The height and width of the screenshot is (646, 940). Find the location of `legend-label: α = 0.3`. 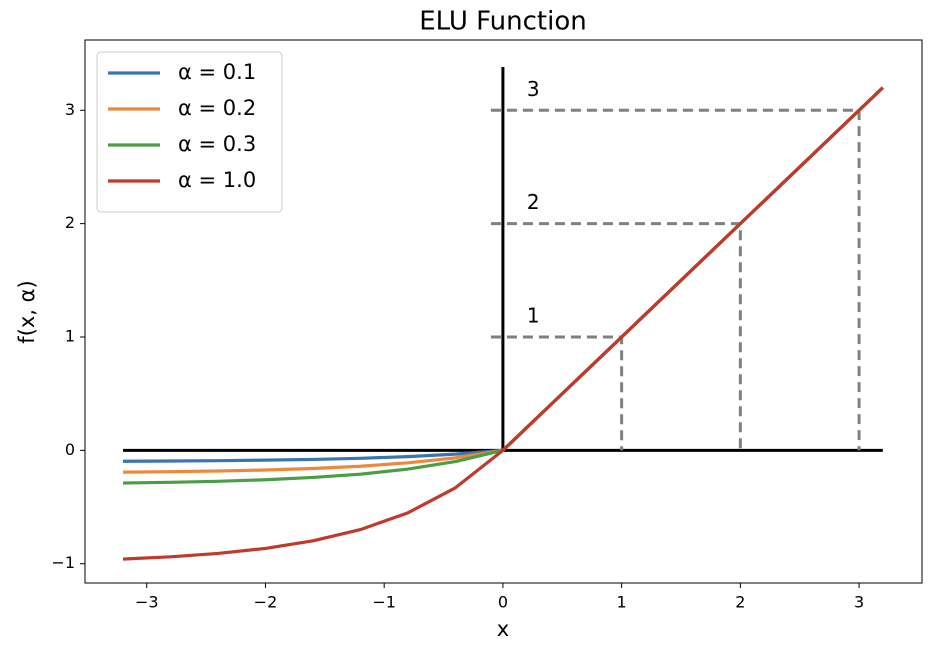

legend-label: α = 0.3 is located at coordinates (217, 144).